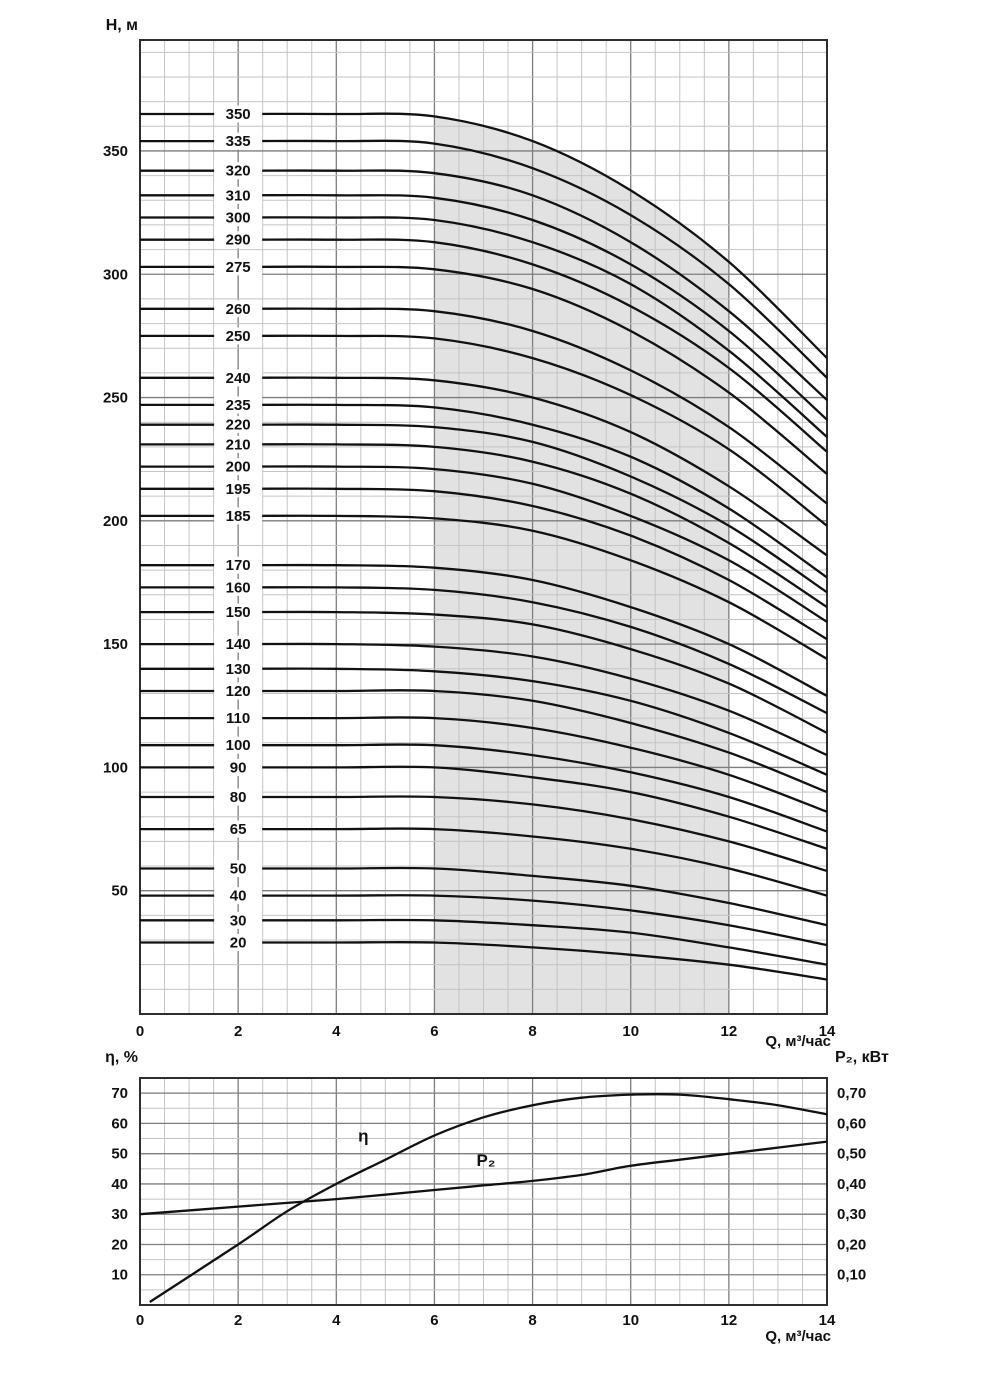 This screenshot has width=1000, height=1392. What do you see at coordinates (851, 1093) in the screenshot?
I see `right-tick: 0,70` at bounding box center [851, 1093].